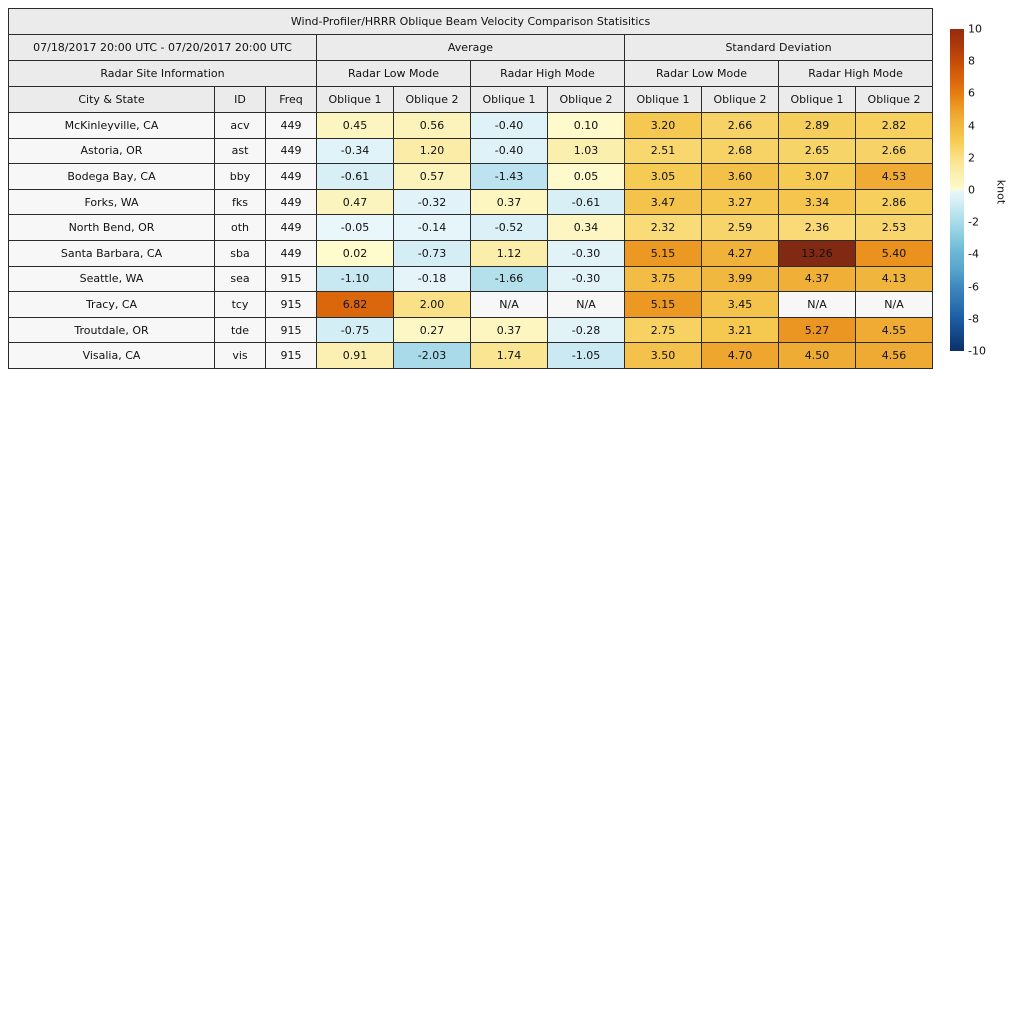  What do you see at coordinates (817, 125) in the screenshot?
I see `value-cell: 2.89` at bounding box center [817, 125].